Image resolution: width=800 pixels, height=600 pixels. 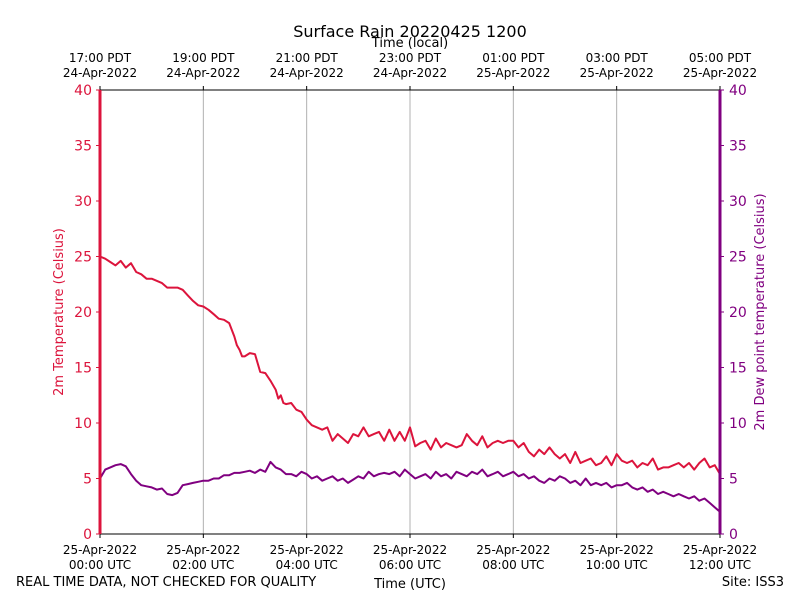 I want to click on x-tick-label-time: 02:00 UTC, so click(x=203, y=565).